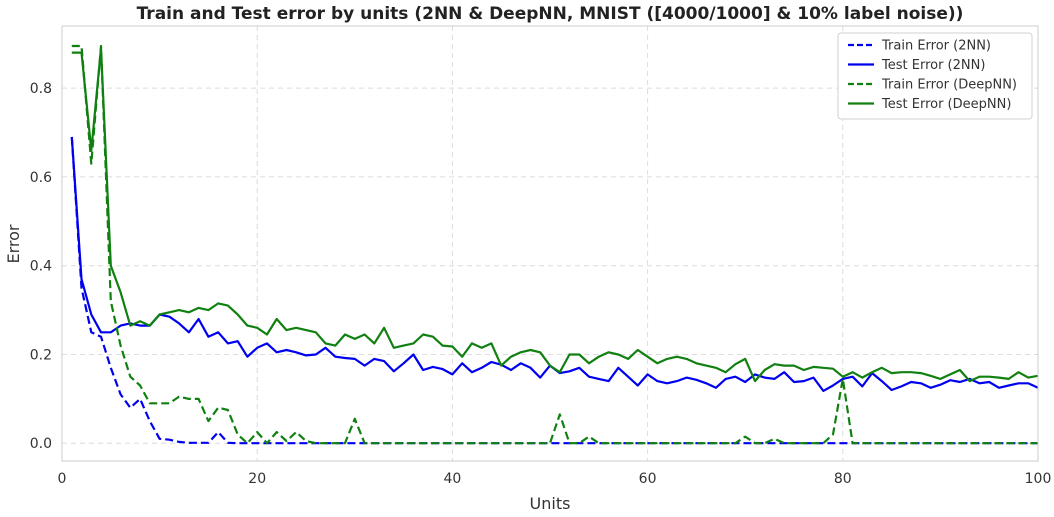  What do you see at coordinates (41, 444) in the screenshot?
I see `y-tick-label: 0.0` at bounding box center [41, 444].